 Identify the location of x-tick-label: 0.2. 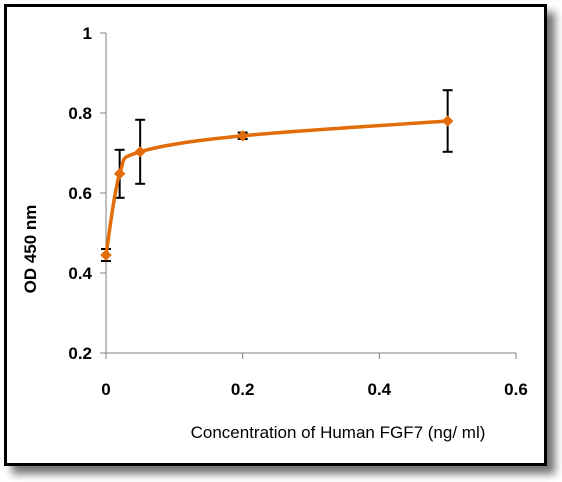
(243, 389).